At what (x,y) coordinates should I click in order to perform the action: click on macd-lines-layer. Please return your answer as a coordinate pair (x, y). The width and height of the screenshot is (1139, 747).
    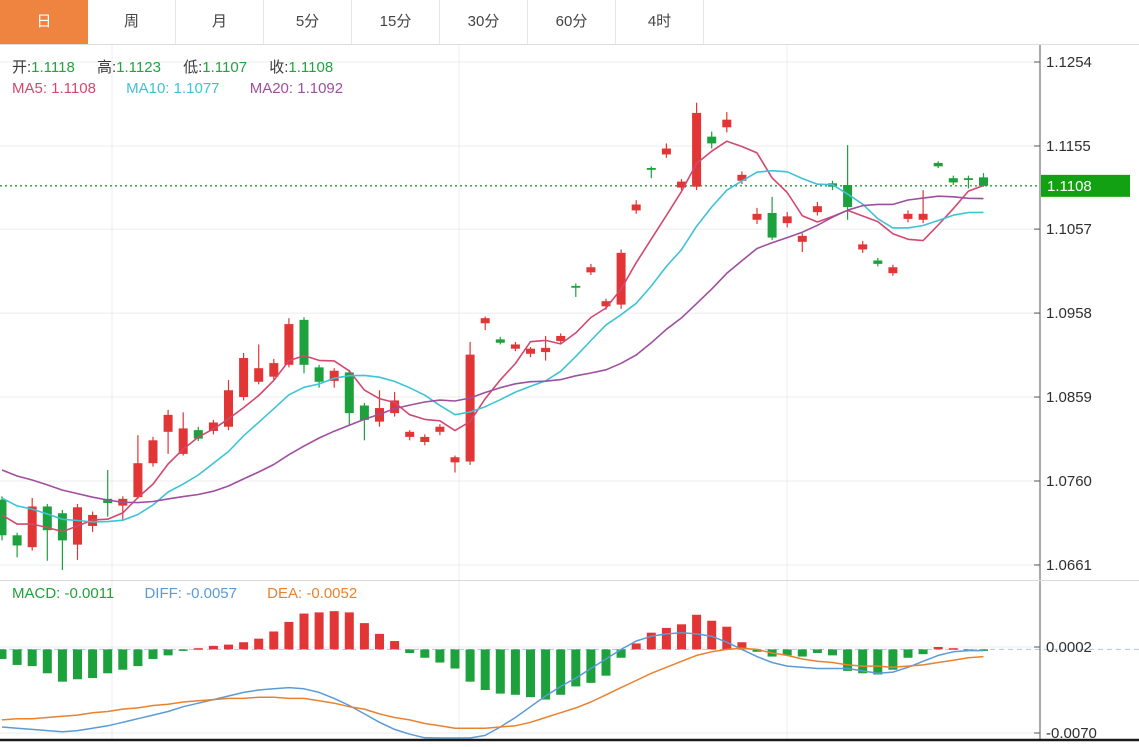
    Looking at the image, I should click on (492, 685).